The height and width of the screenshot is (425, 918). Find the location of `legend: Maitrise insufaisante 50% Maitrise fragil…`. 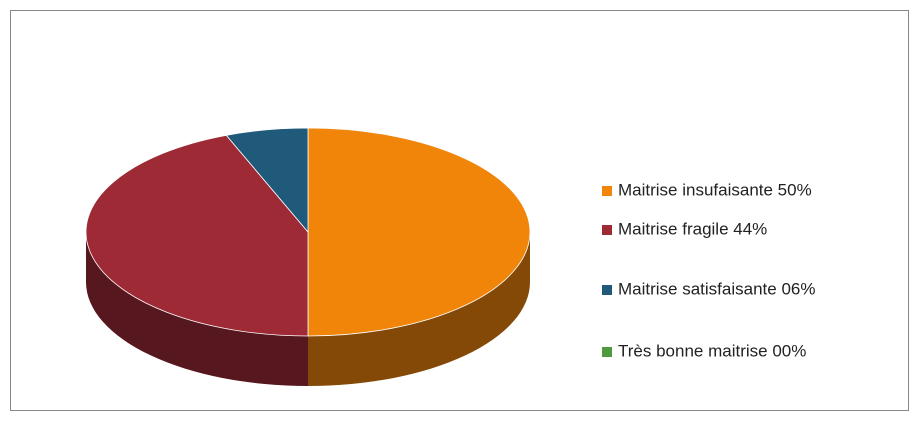

legend: Maitrise insufaisante 50% Maitrise fragil… is located at coordinates (708, 270).